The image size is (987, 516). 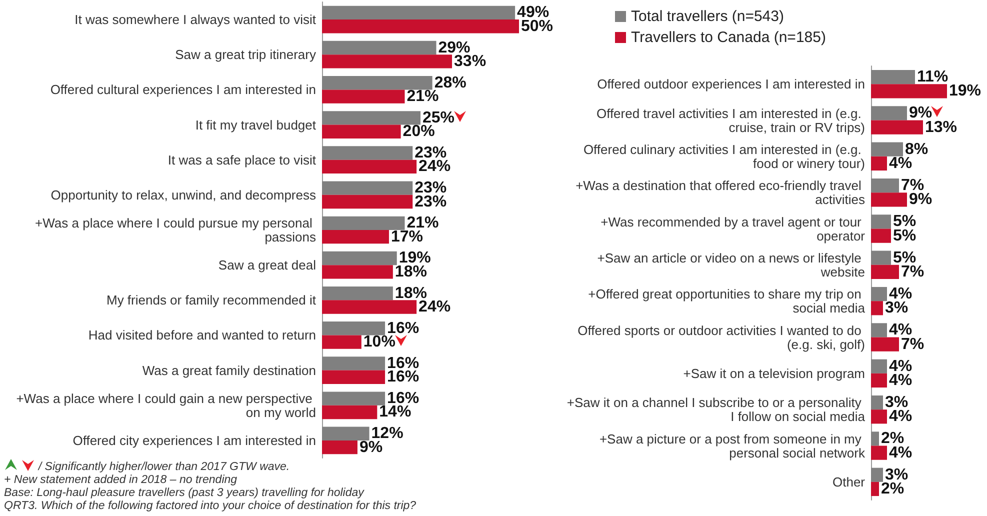 I want to click on data-label: 16%, so click(x=403, y=377).